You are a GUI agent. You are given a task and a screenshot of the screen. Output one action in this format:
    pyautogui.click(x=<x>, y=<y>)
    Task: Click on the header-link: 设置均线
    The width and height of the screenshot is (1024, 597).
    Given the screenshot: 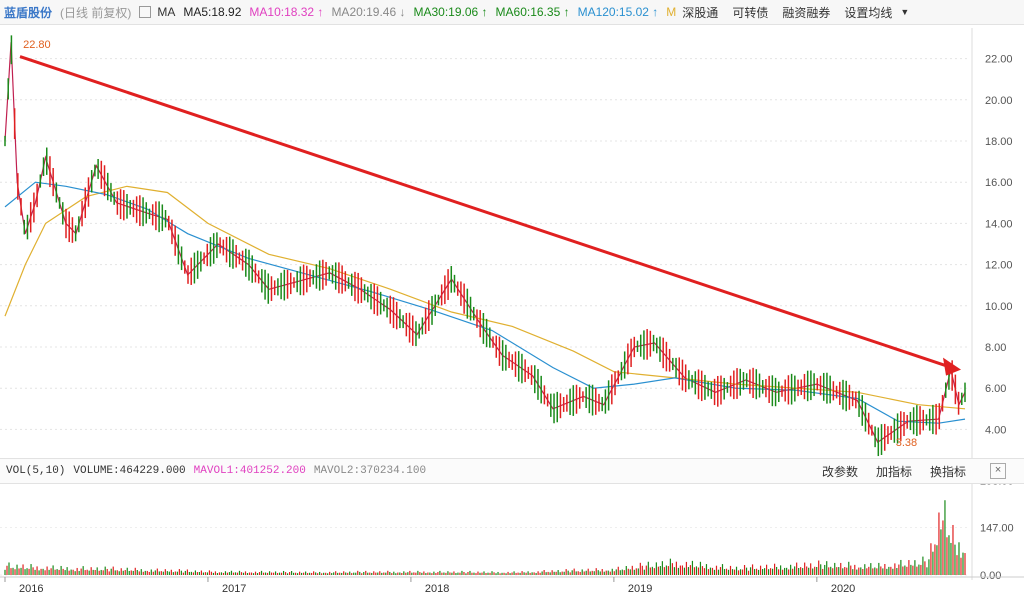 What is the action you would take?
    pyautogui.click(x=868, y=12)
    